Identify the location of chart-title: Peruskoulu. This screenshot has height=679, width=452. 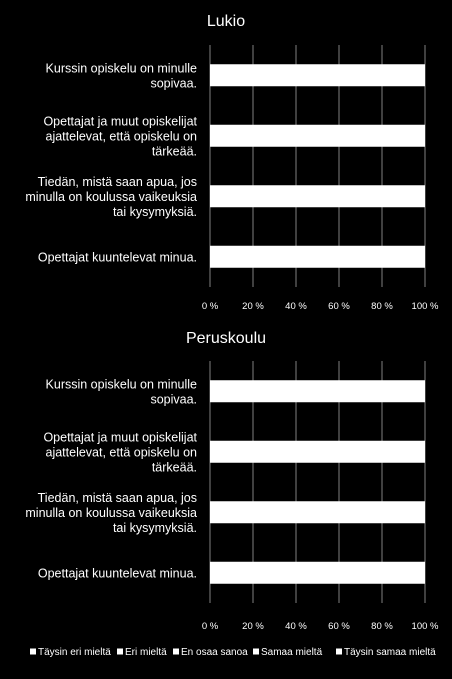
(226, 338).